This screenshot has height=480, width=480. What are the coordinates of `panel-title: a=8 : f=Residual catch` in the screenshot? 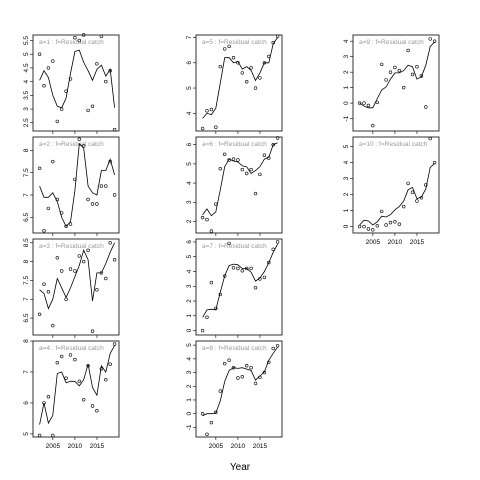 It's located at (234, 348).